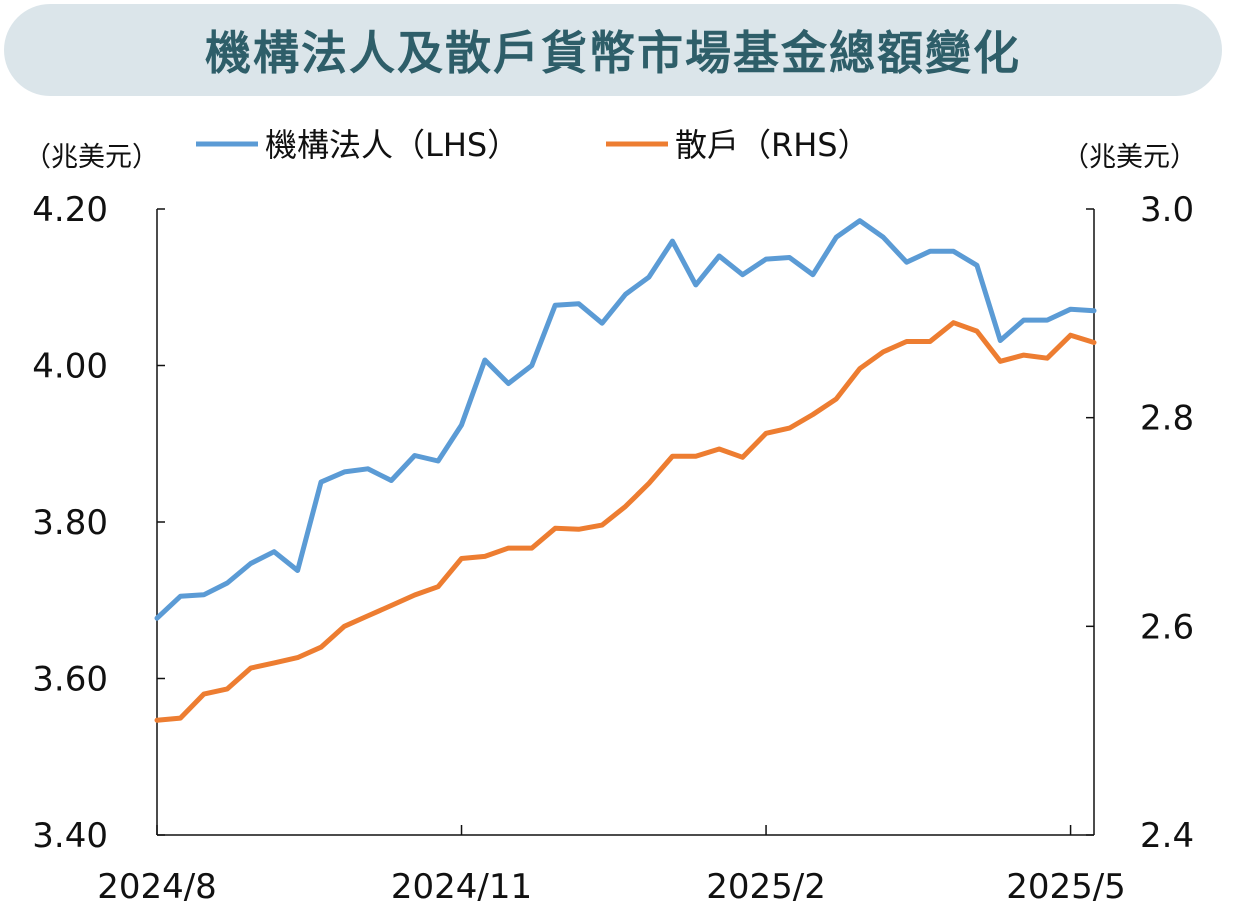 This screenshot has height=923, width=1234. I want to click on legend-label: 機構法人（LHS）, so click(392, 145).